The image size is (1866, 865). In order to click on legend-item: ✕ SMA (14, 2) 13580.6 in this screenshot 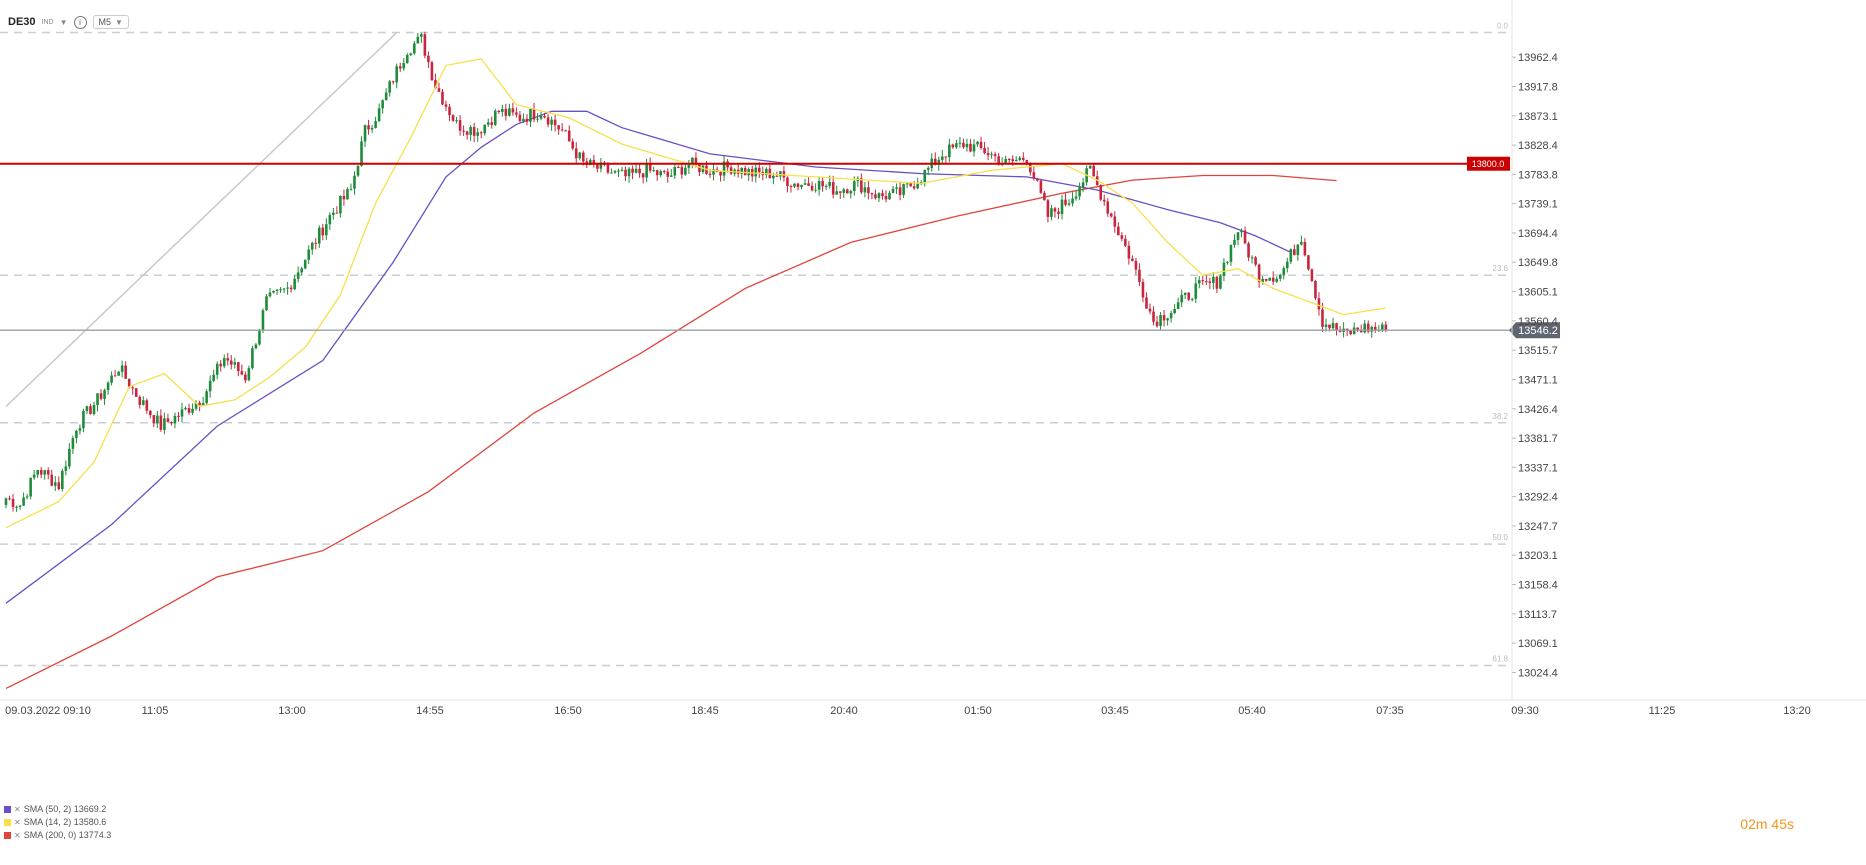, I will do `click(57, 822)`.